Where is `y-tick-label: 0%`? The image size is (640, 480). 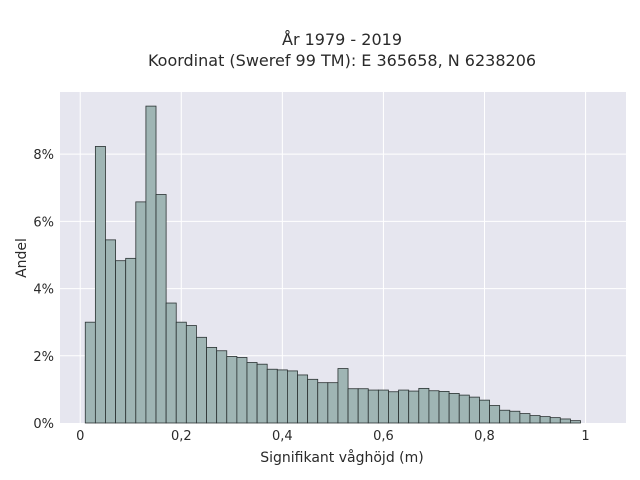
y-tick-label: 0% is located at coordinates (43, 424).